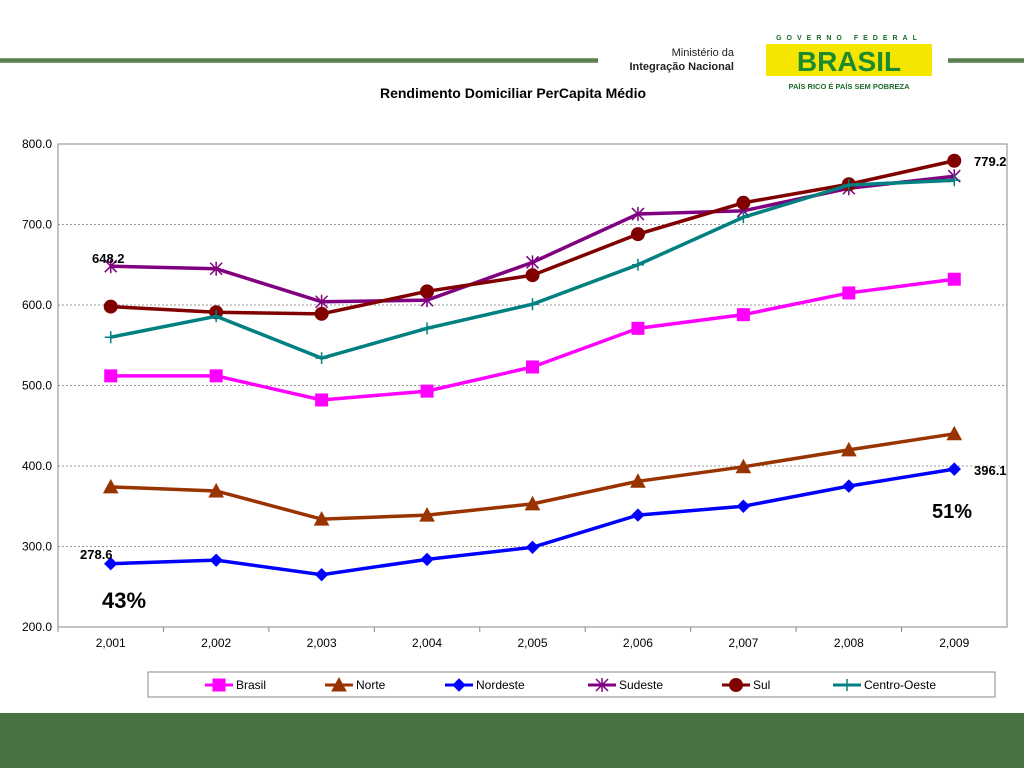  I want to click on legend-item: Brasil, so click(235, 685).